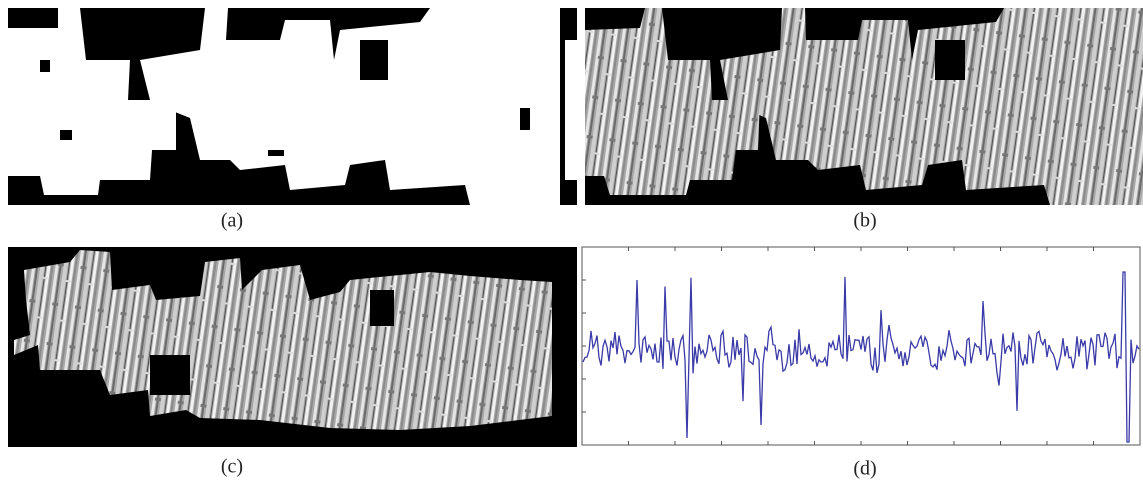 The image size is (1143, 489). Describe the element at coordinates (864, 469) in the screenshot. I see `caption: (d)` at that location.